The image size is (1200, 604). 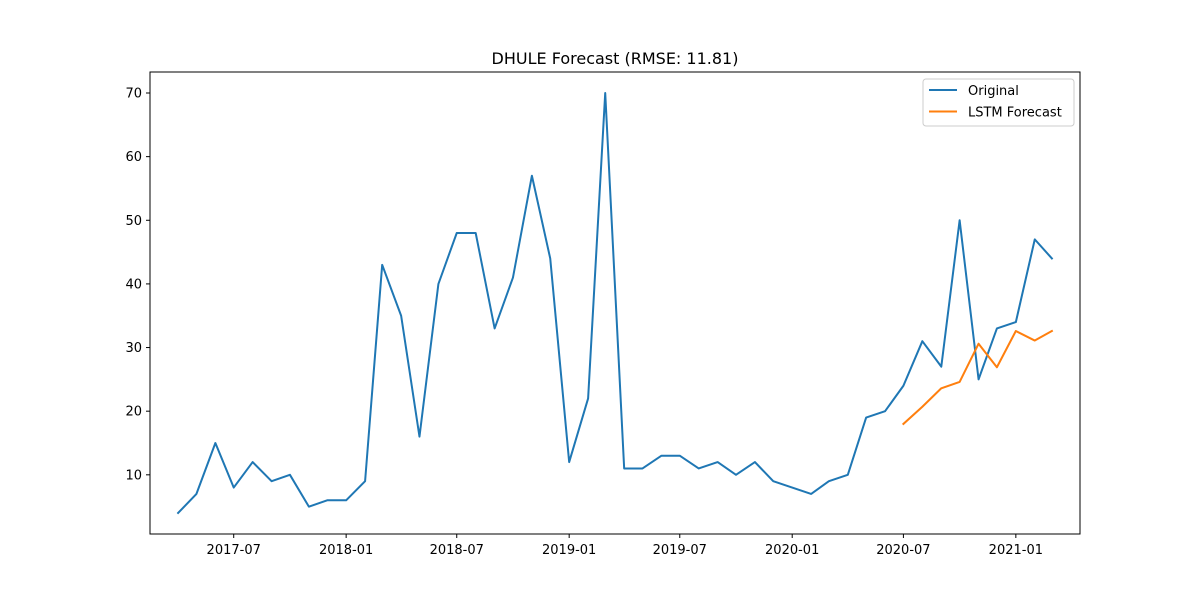 What do you see at coordinates (346, 550) in the screenshot?
I see `x-tick-label: 2018-01` at bounding box center [346, 550].